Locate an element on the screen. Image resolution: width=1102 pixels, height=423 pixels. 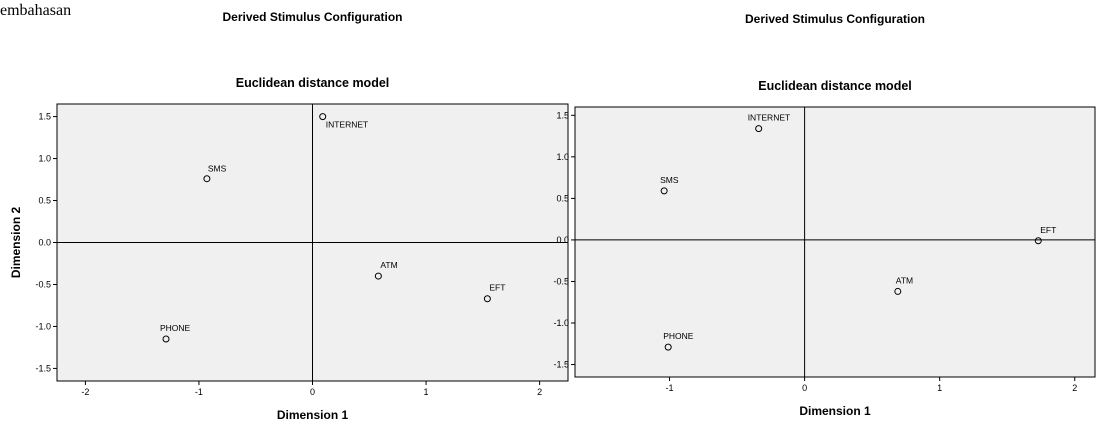
x-tick-label: -2 is located at coordinates (85, 392).